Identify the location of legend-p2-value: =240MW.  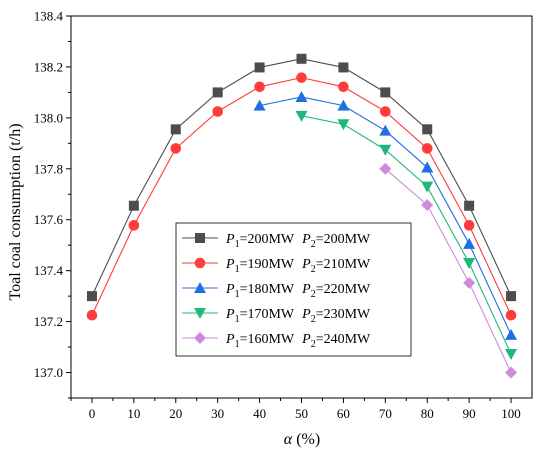
(343, 339).